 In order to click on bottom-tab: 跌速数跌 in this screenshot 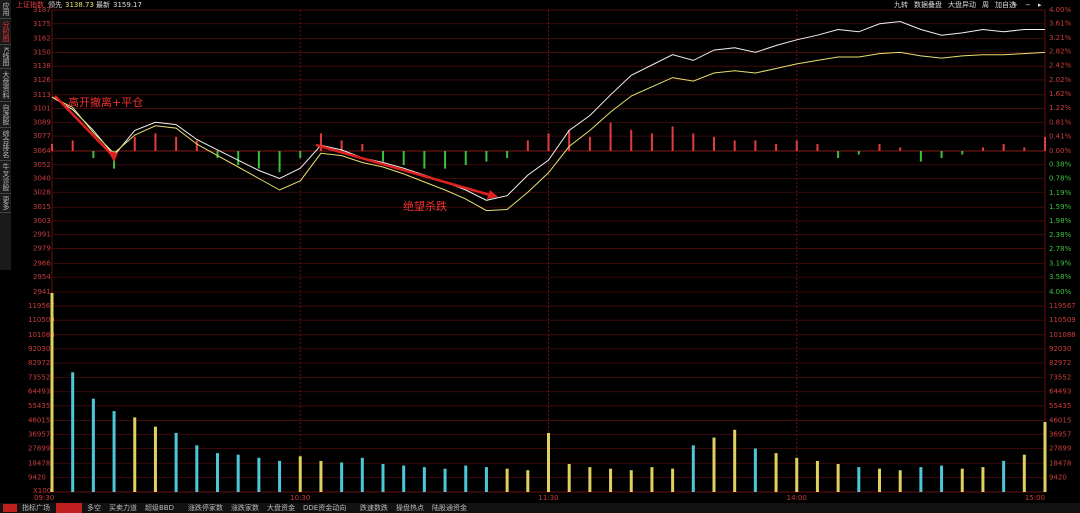, I will do `click(374, 507)`.